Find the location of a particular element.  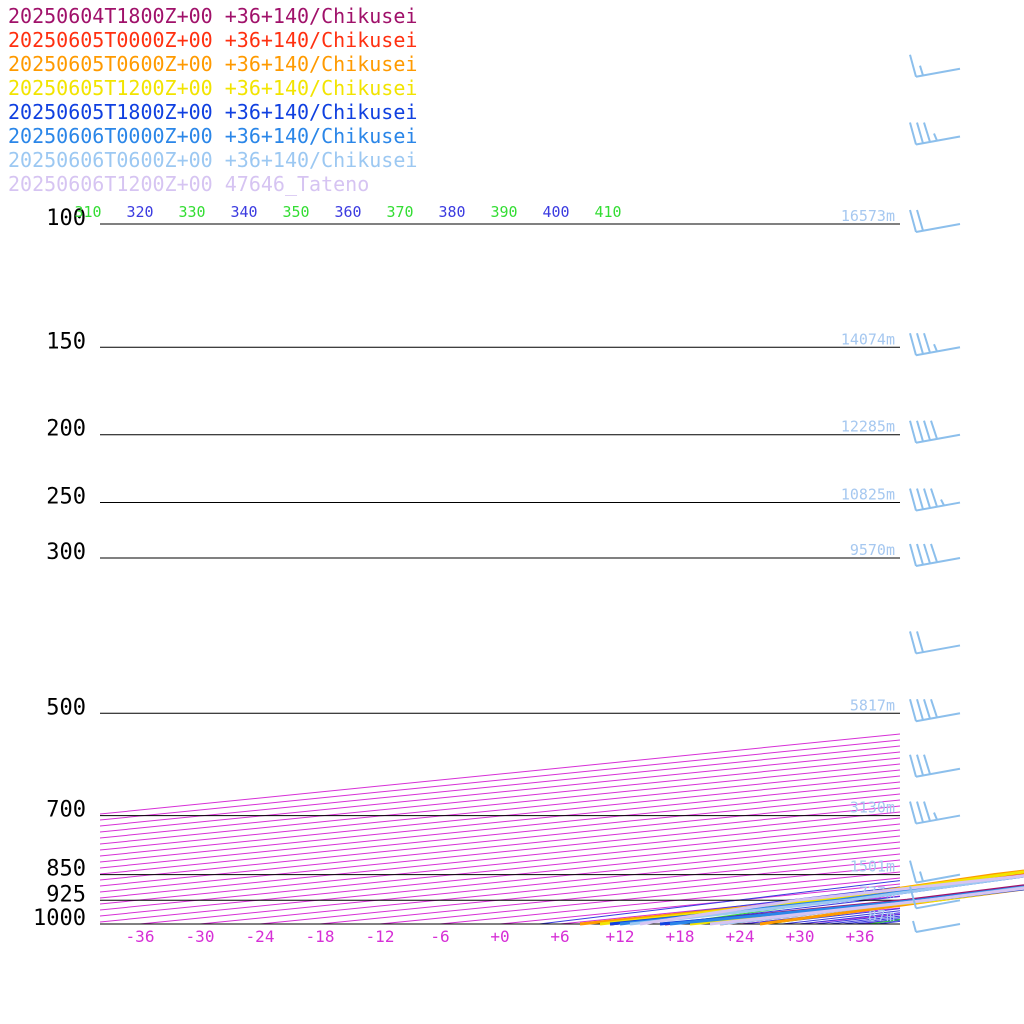

temperature-tick: +30 is located at coordinates (800, 936).